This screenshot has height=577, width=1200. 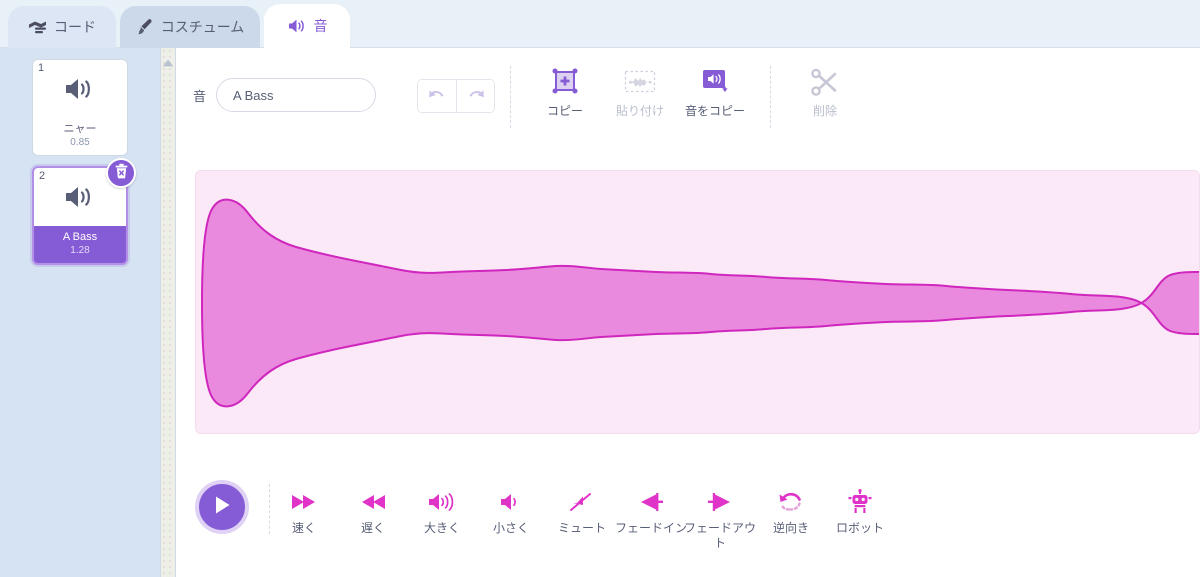 What do you see at coordinates (581, 528) in the screenshot?
I see `effect-mute-label: ミュート` at bounding box center [581, 528].